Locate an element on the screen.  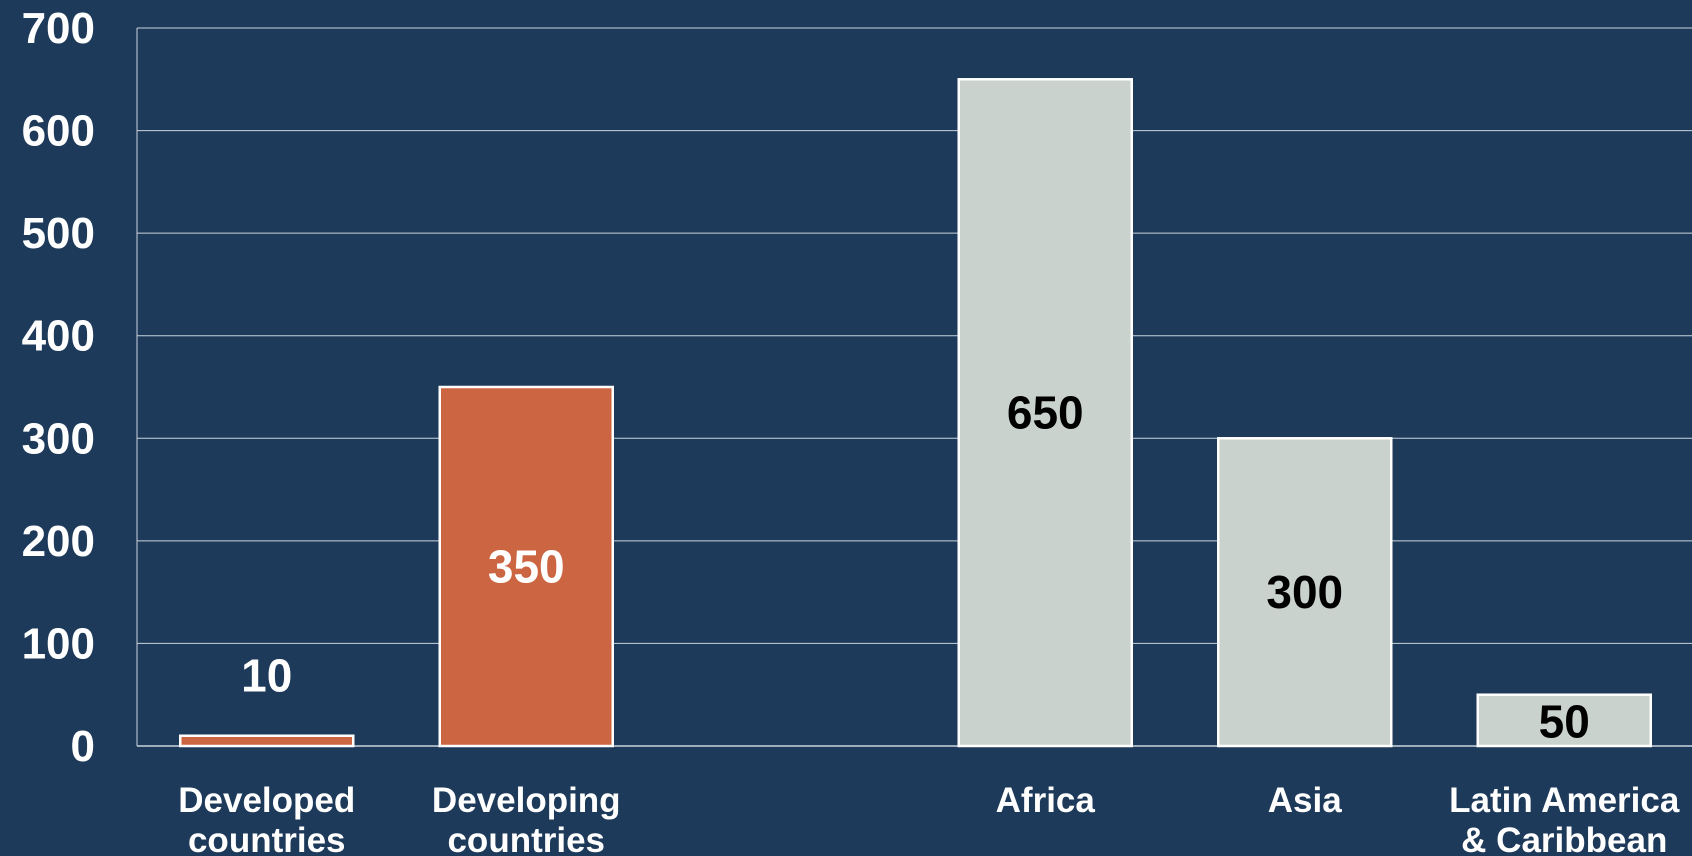
x-category-label: Developing is located at coordinates (526, 800).